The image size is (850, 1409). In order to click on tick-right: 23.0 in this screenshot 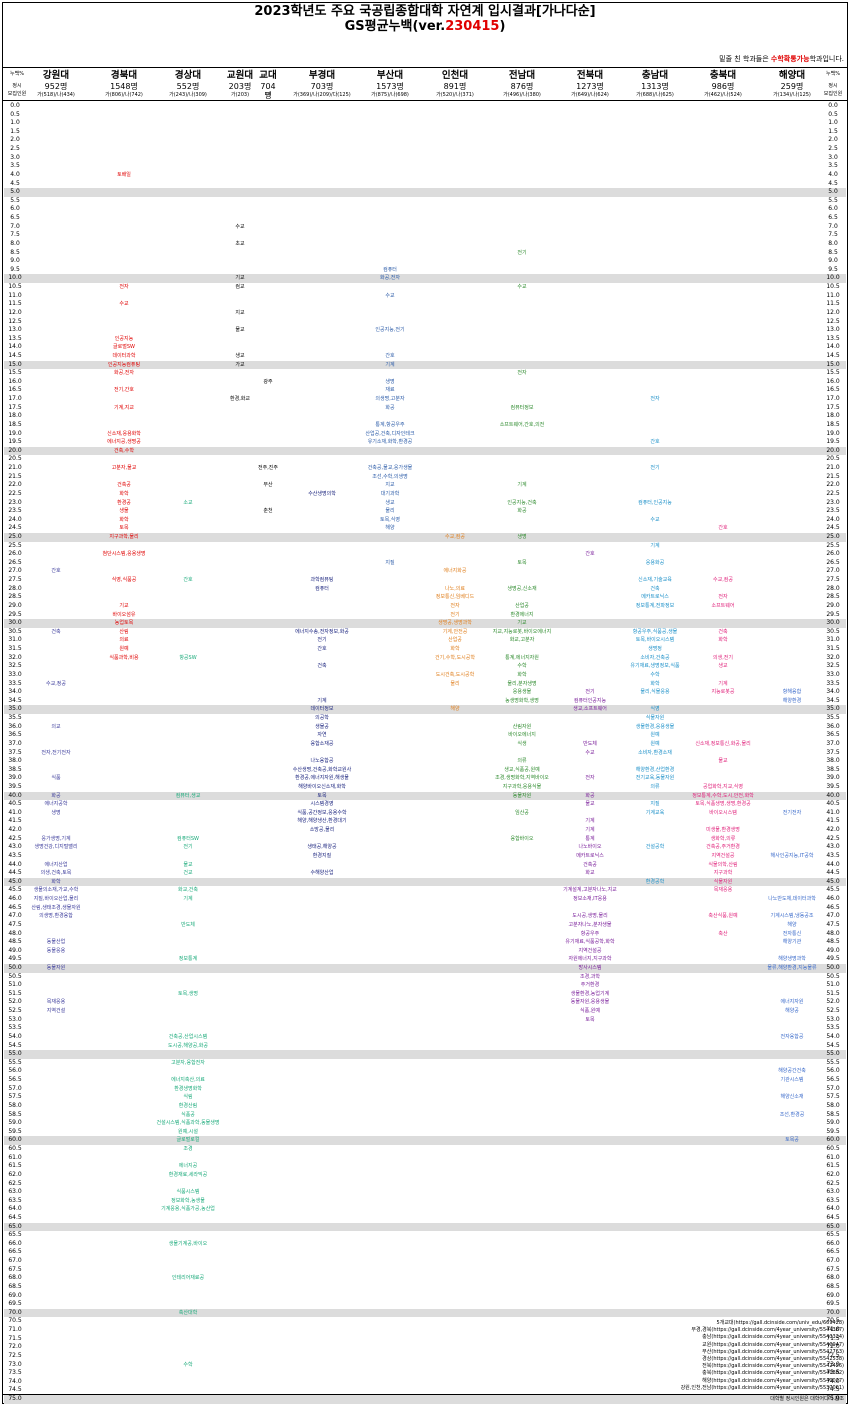, I will do `click(833, 502)`.